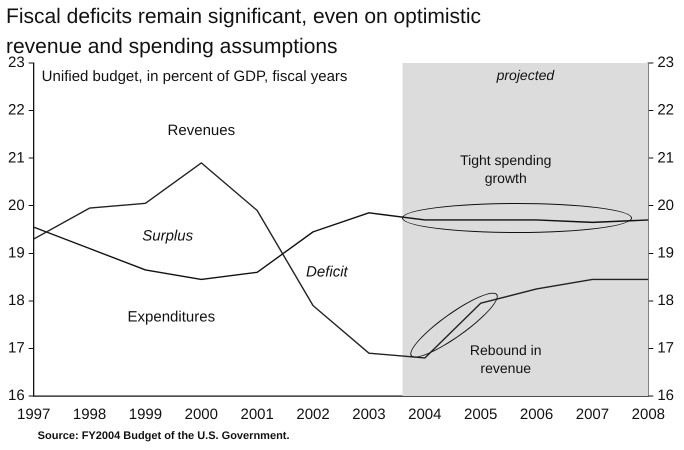  What do you see at coordinates (327, 272) in the screenshot?
I see `annotation: Deficit` at bounding box center [327, 272].